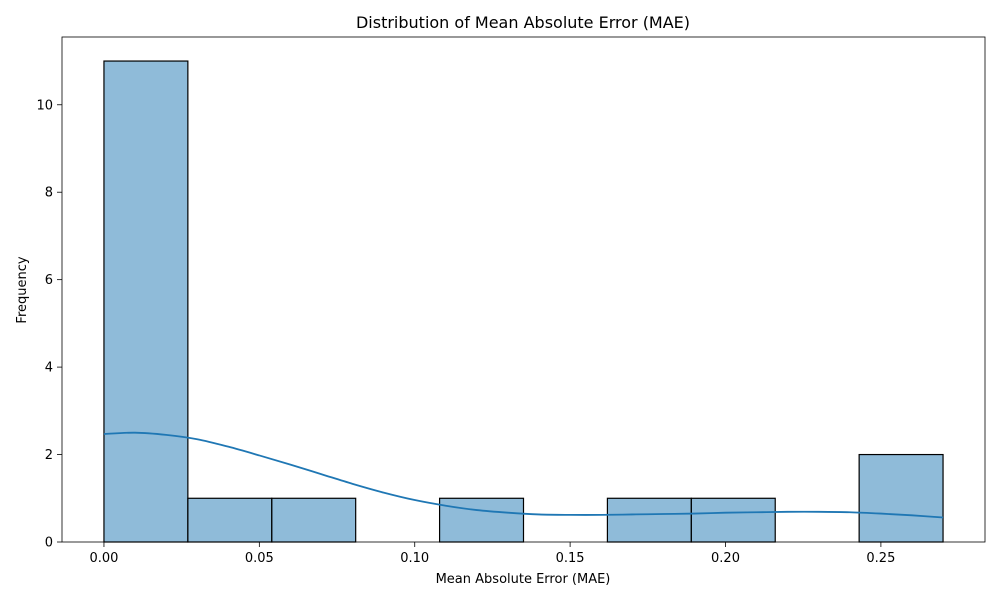  What do you see at coordinates (570, 558) in the screenshot?
I see `x-tick-label: 0.15` at bounding box center [570, 558].